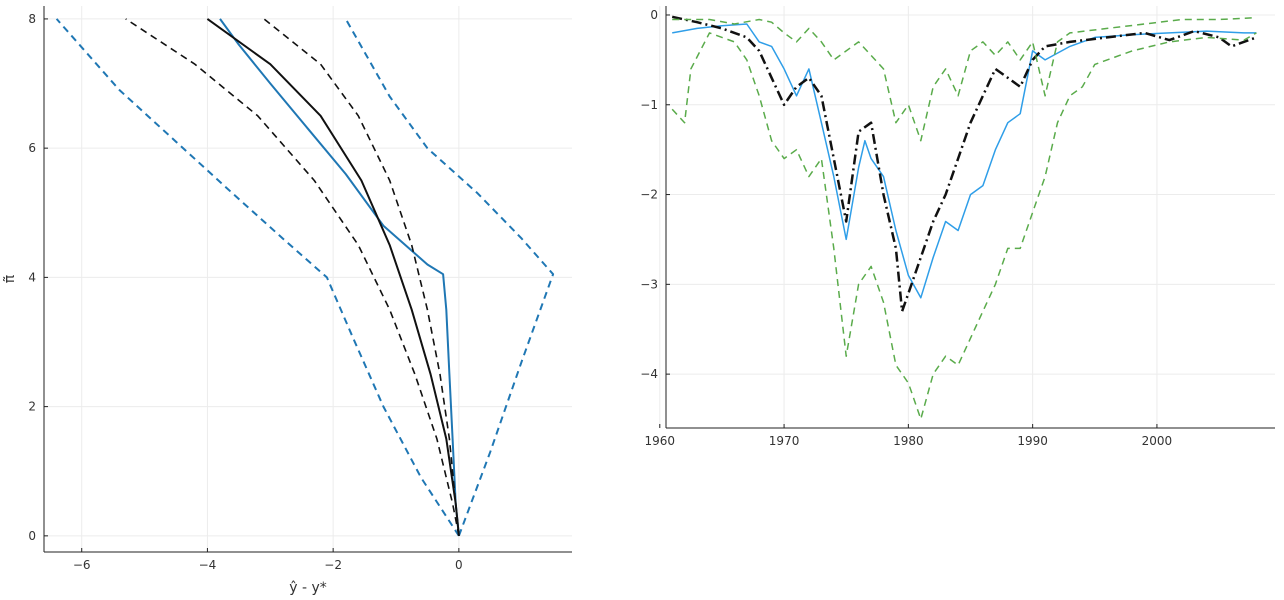 This screenshot has height=600, width=1284. Describe the element at coordinates (32, 19) in the screenshot. I see `y-tick-label: 8` at that location.